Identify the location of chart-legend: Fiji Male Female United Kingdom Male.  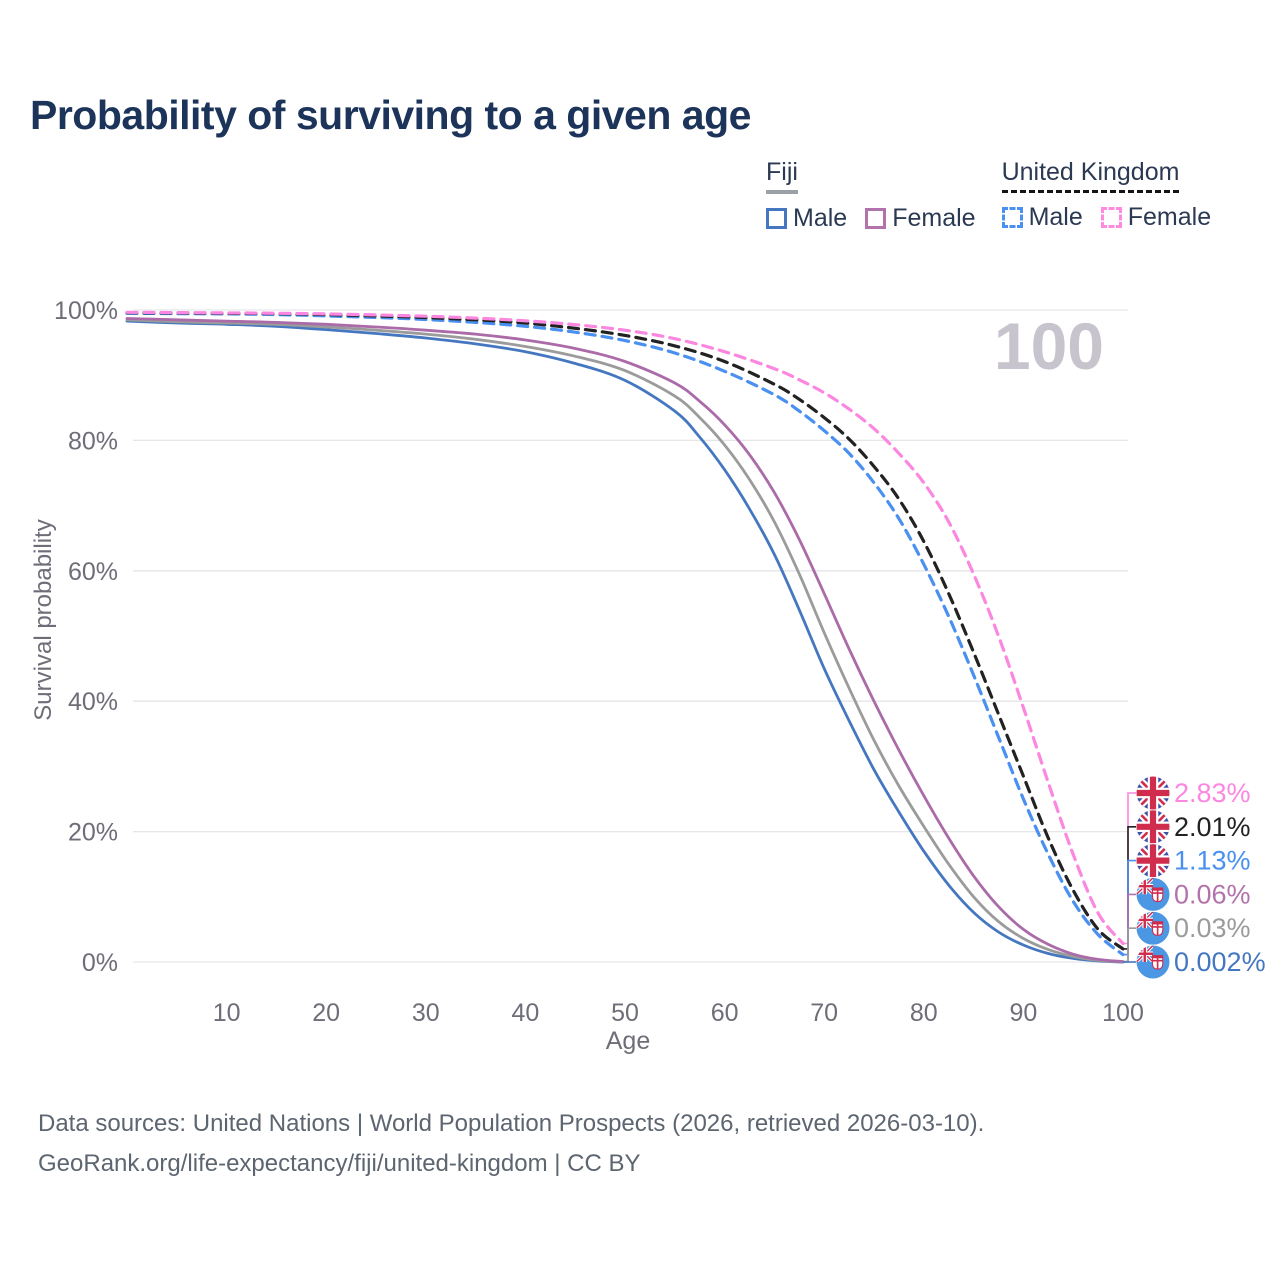
(988, 195).